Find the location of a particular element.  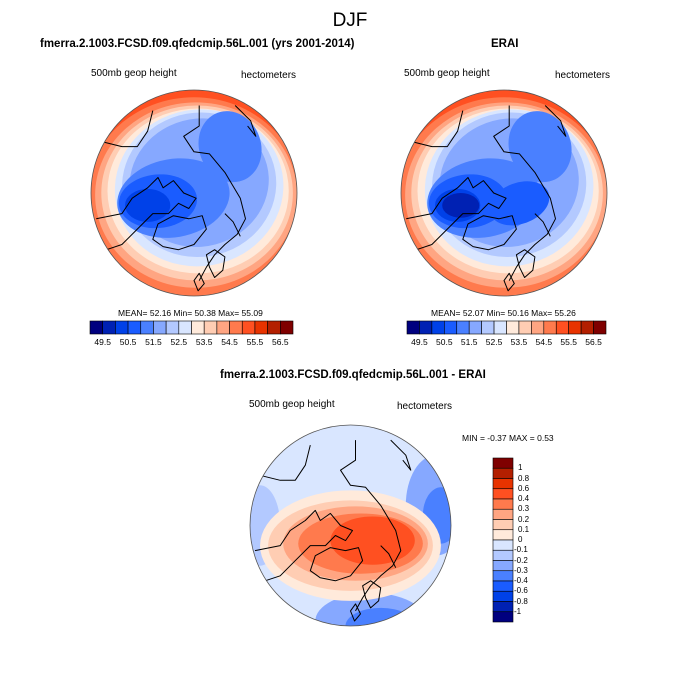

colorbar-tick-label: -0.6 is located at coordinates (521, 591).